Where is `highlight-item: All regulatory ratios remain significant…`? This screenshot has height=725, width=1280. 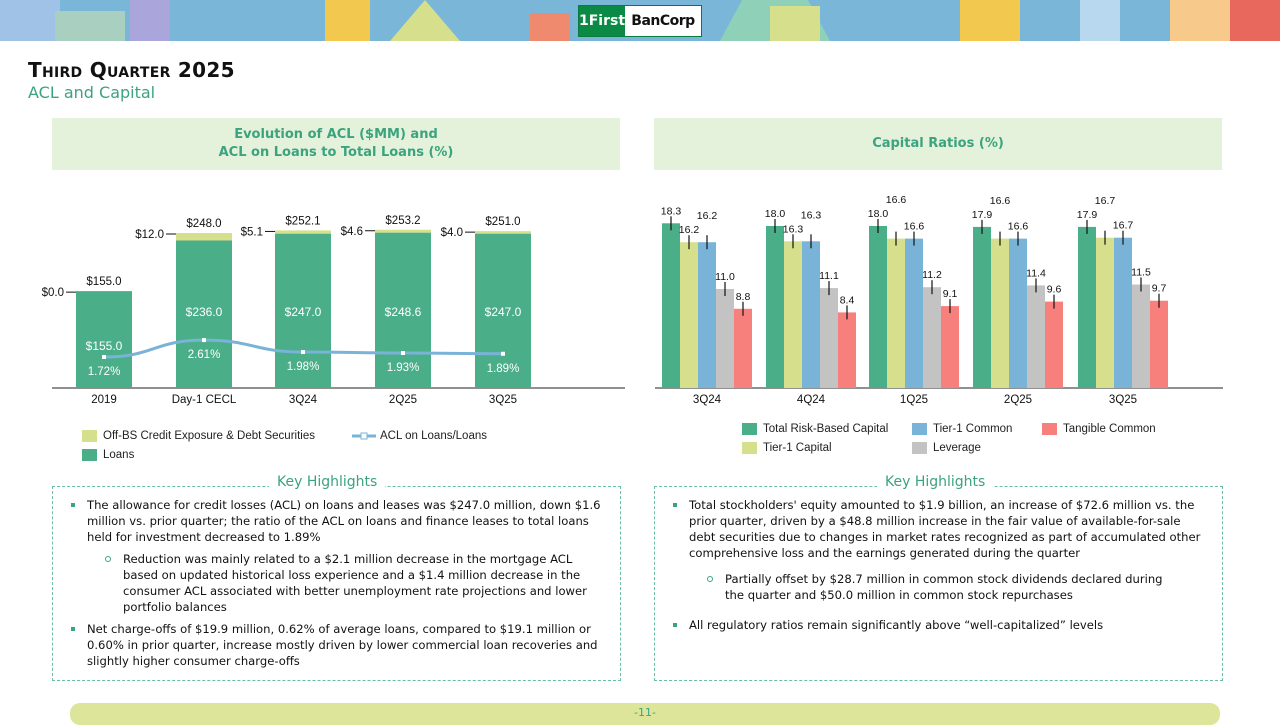 highlight-item: All regulatory ratios remain significant… is located at coordinates (938, 625).